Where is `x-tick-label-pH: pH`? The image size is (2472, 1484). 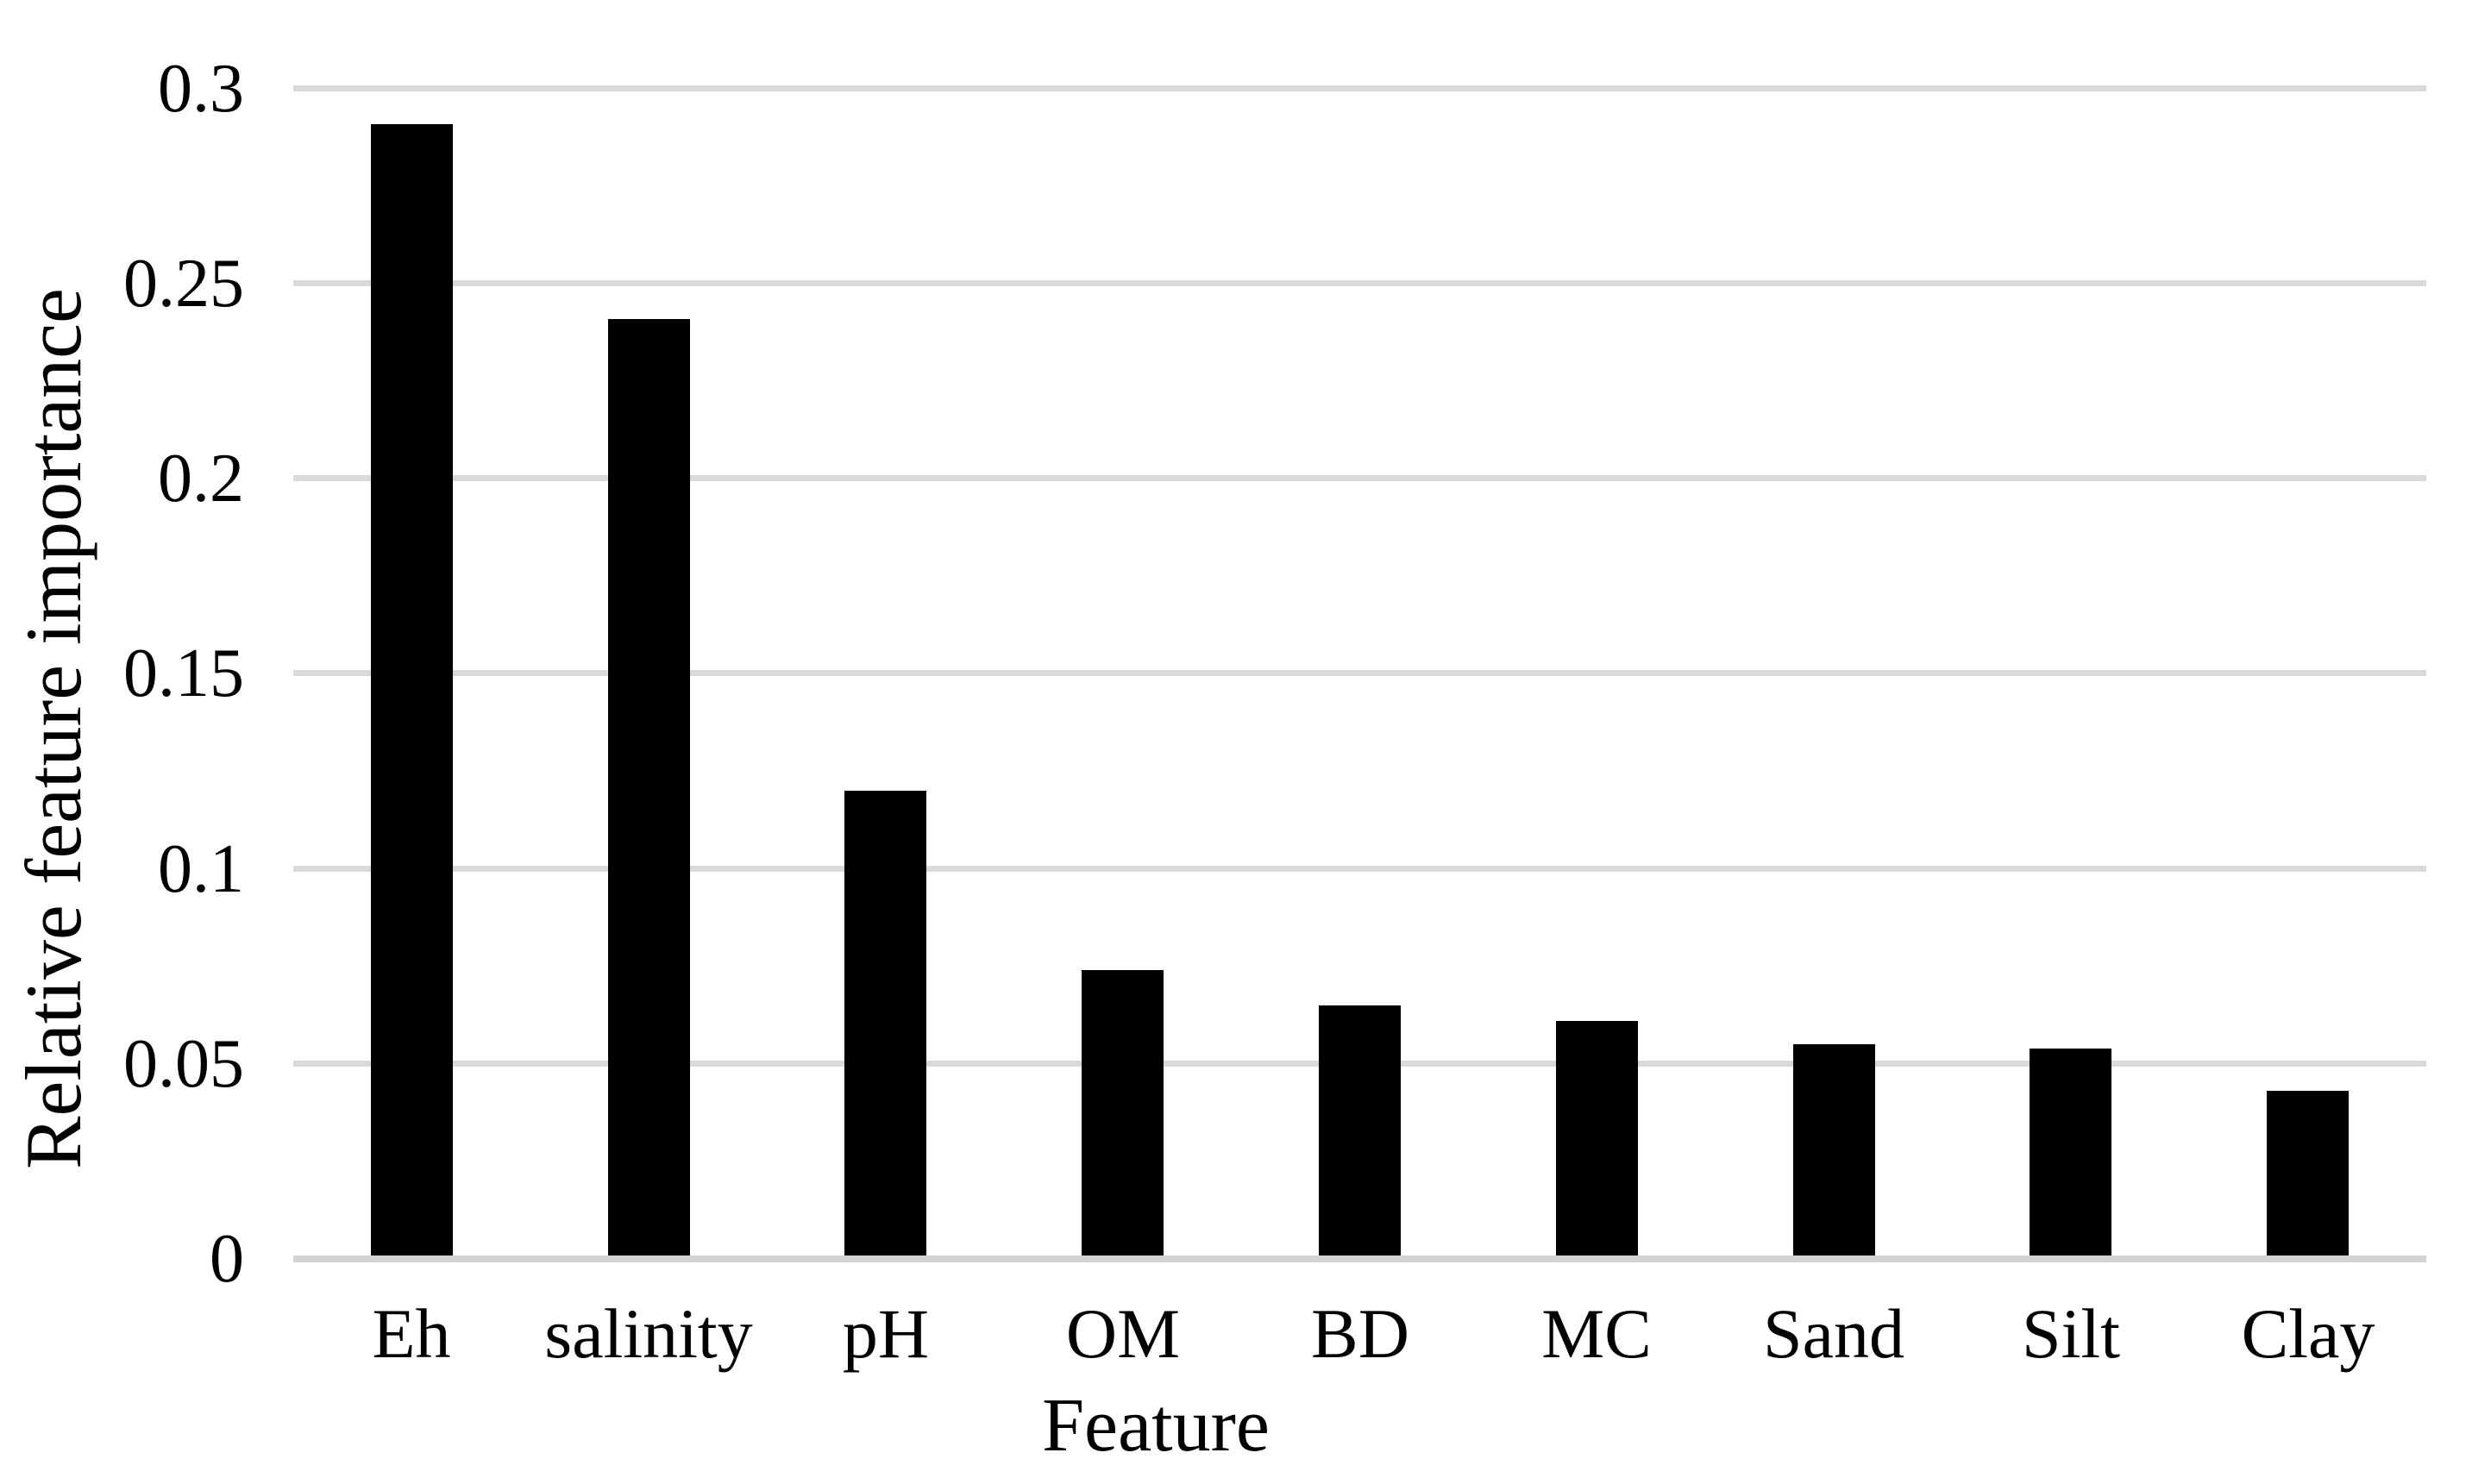
x-tick-label-pH: pH is located at coordinates (886, 1333).